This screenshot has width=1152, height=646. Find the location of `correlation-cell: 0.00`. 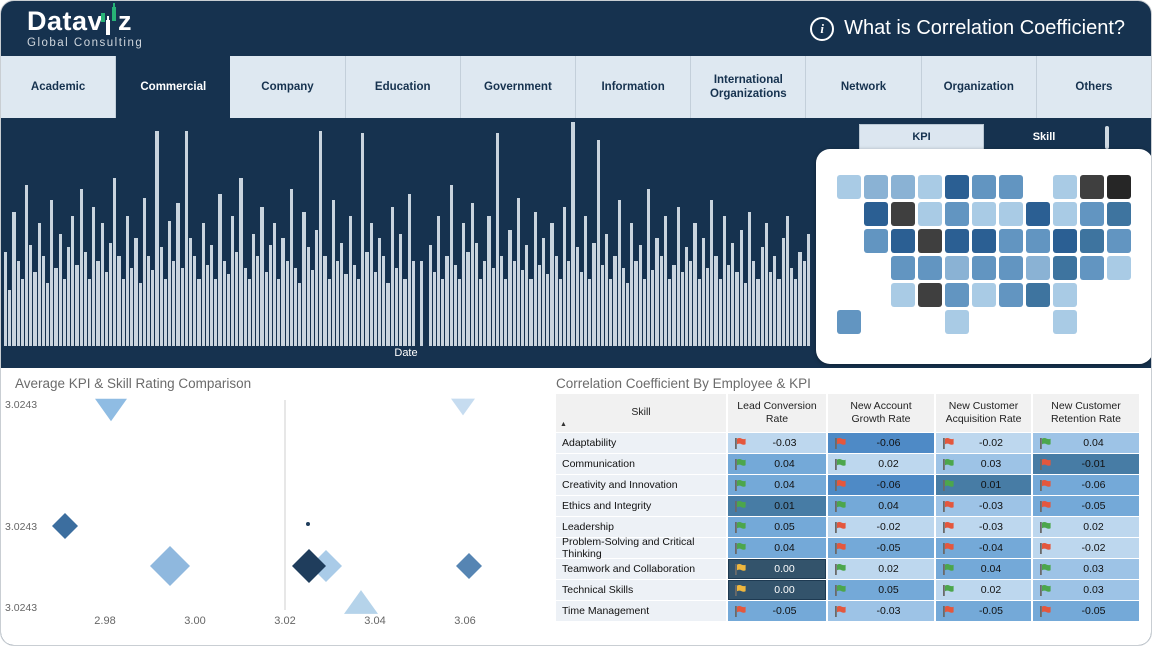

correlation-cell: 0.00 is located at coordinates (777, 590).